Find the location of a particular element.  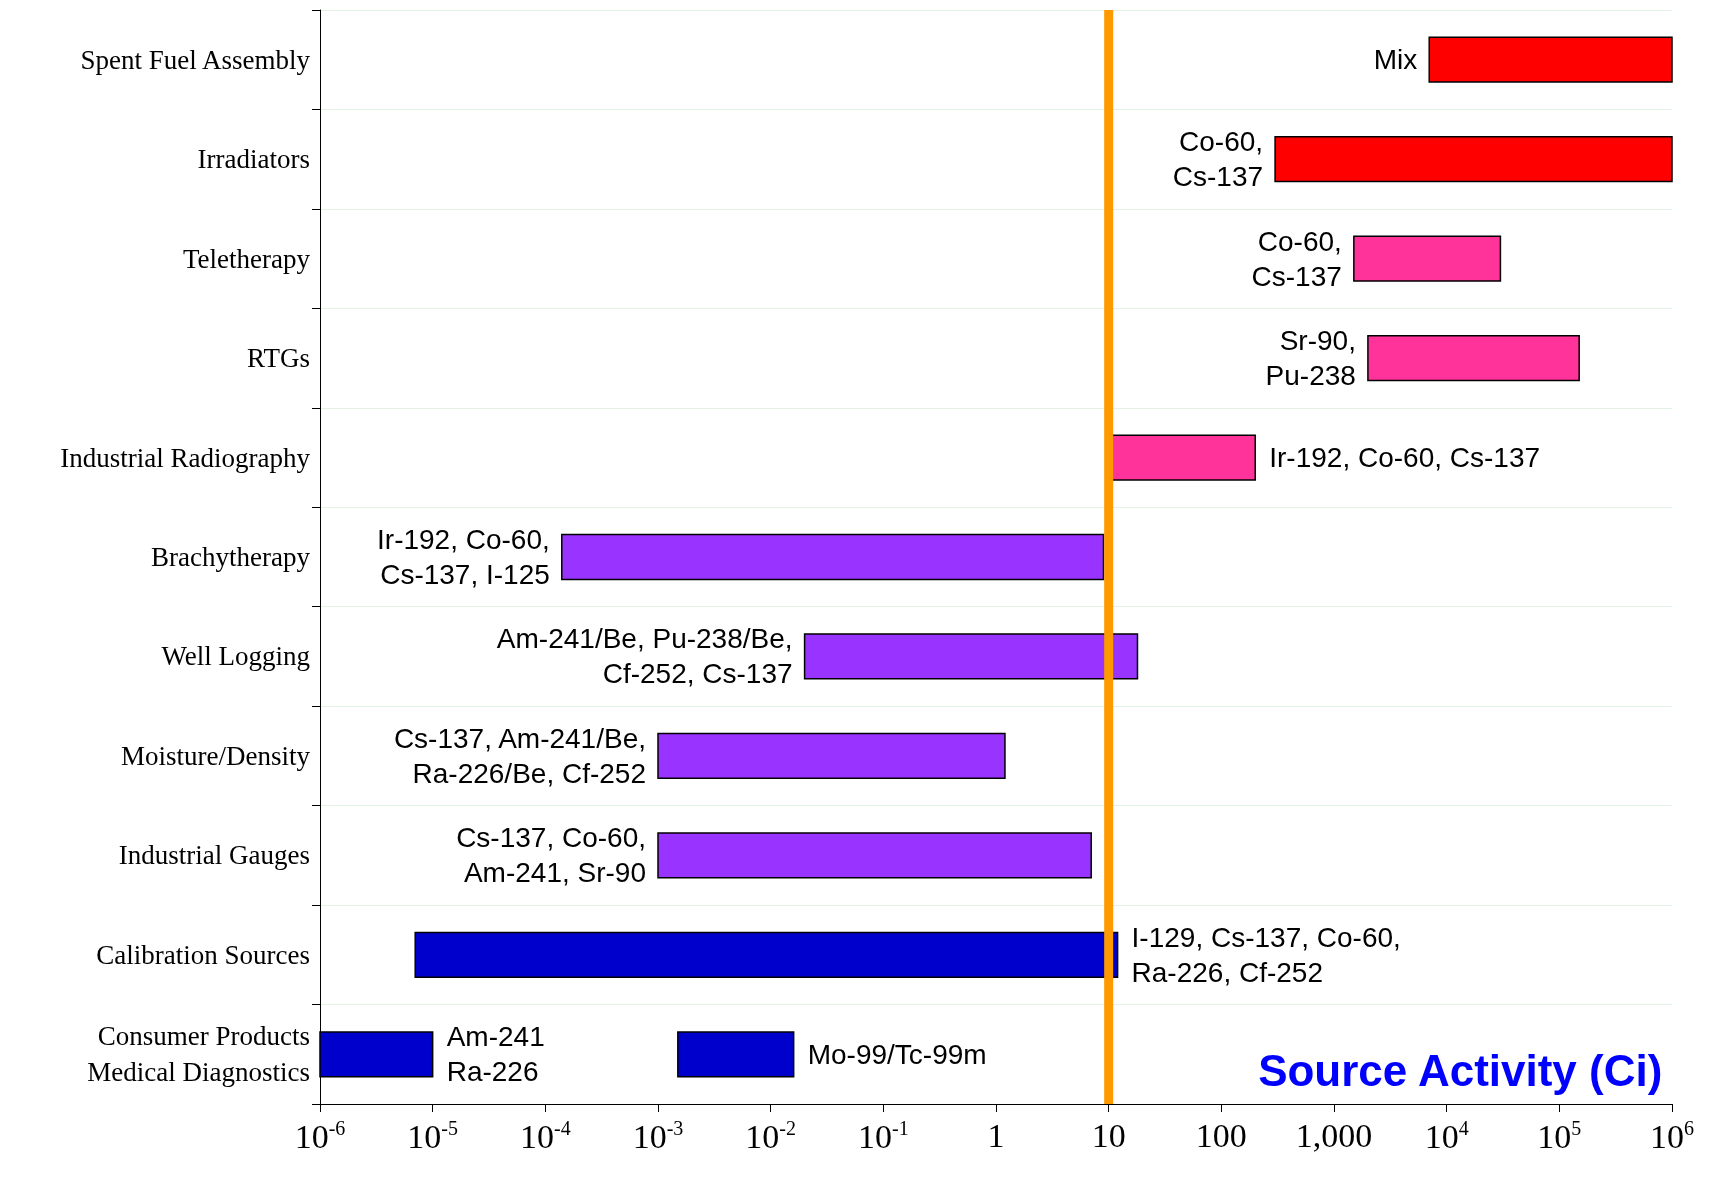

annotation: I-129, Cs-137, Co-60, Ra-226, Cf-252 is located at coordinates (1266, 954).